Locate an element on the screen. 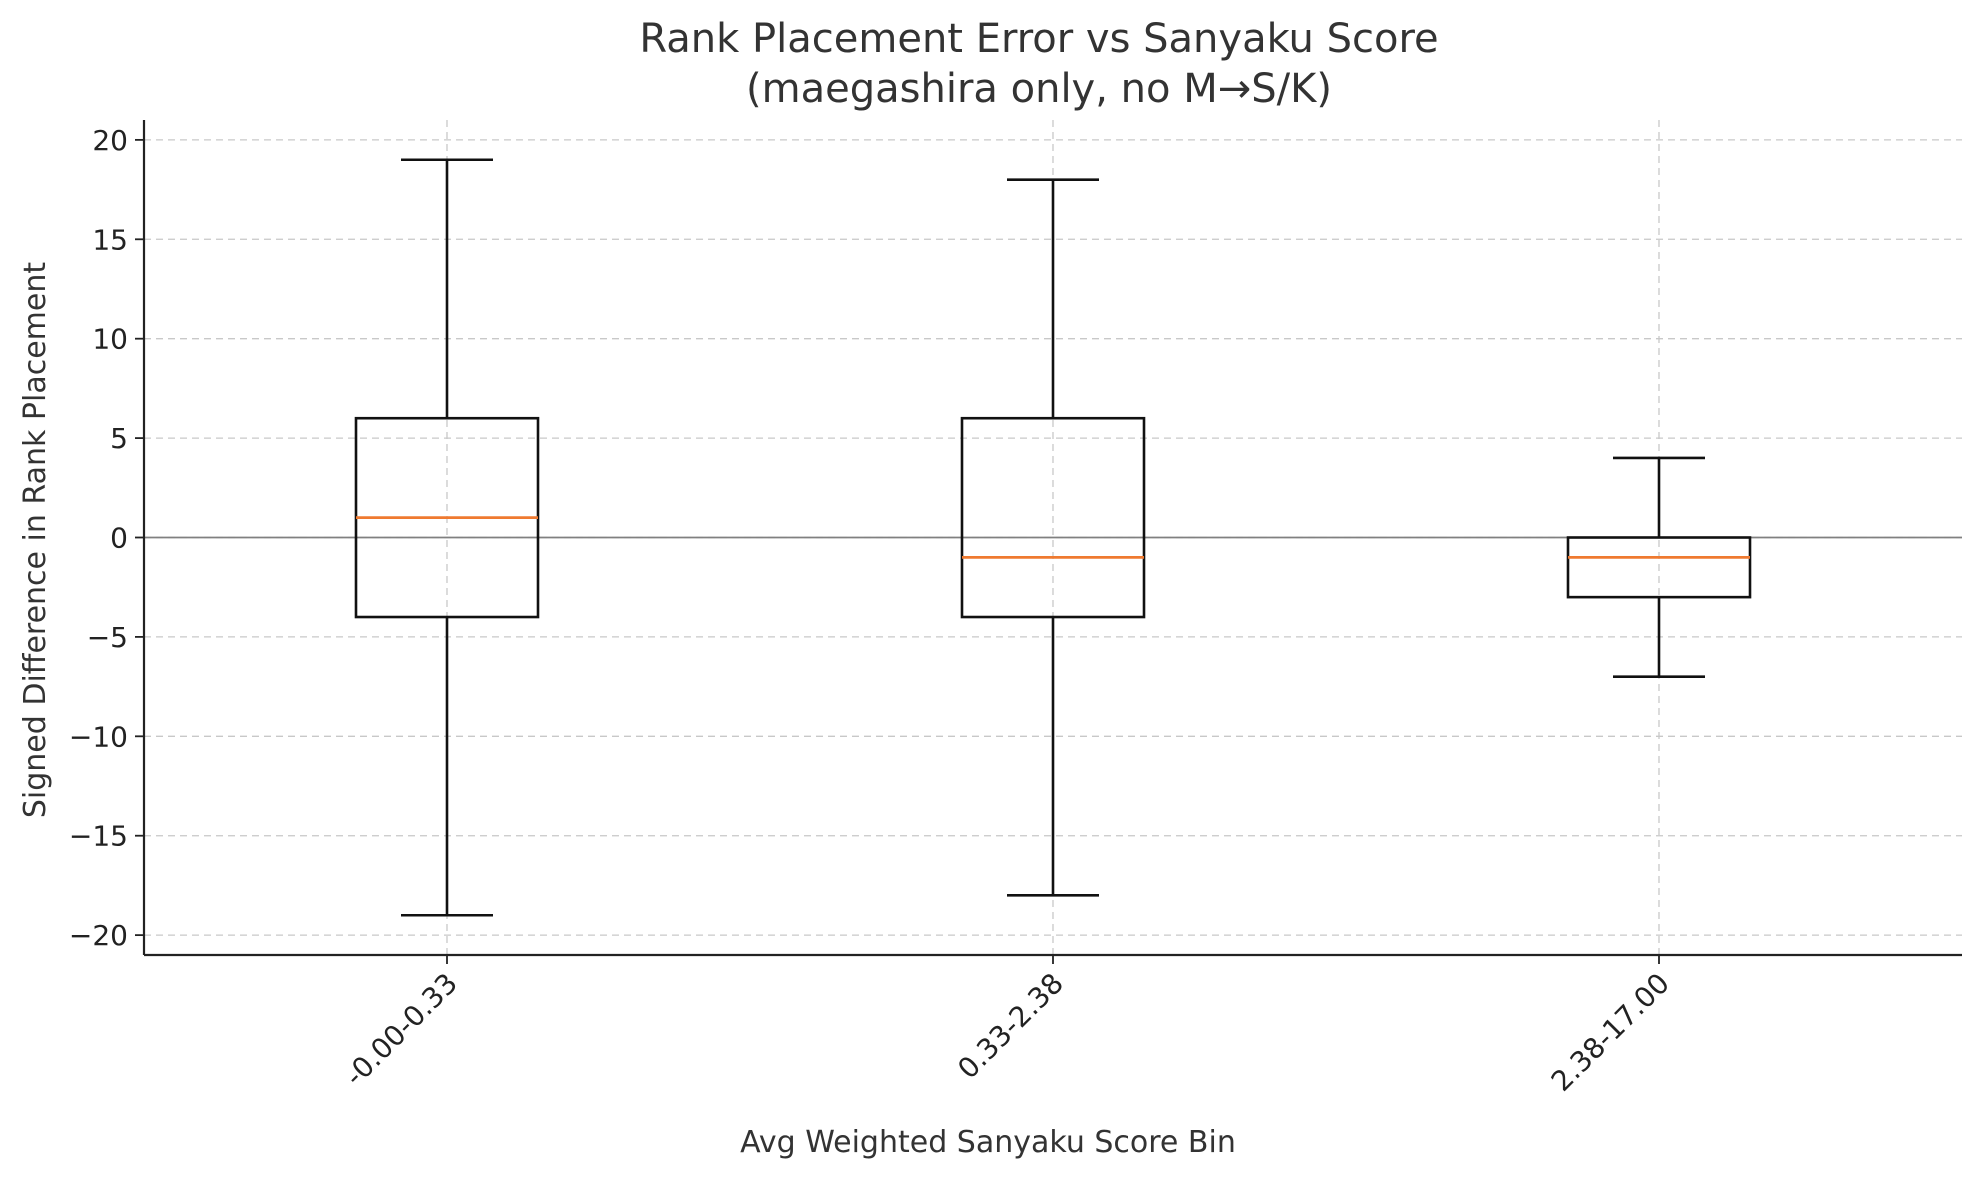  y-tick-label: 20 is located at coordinates (110, 140).